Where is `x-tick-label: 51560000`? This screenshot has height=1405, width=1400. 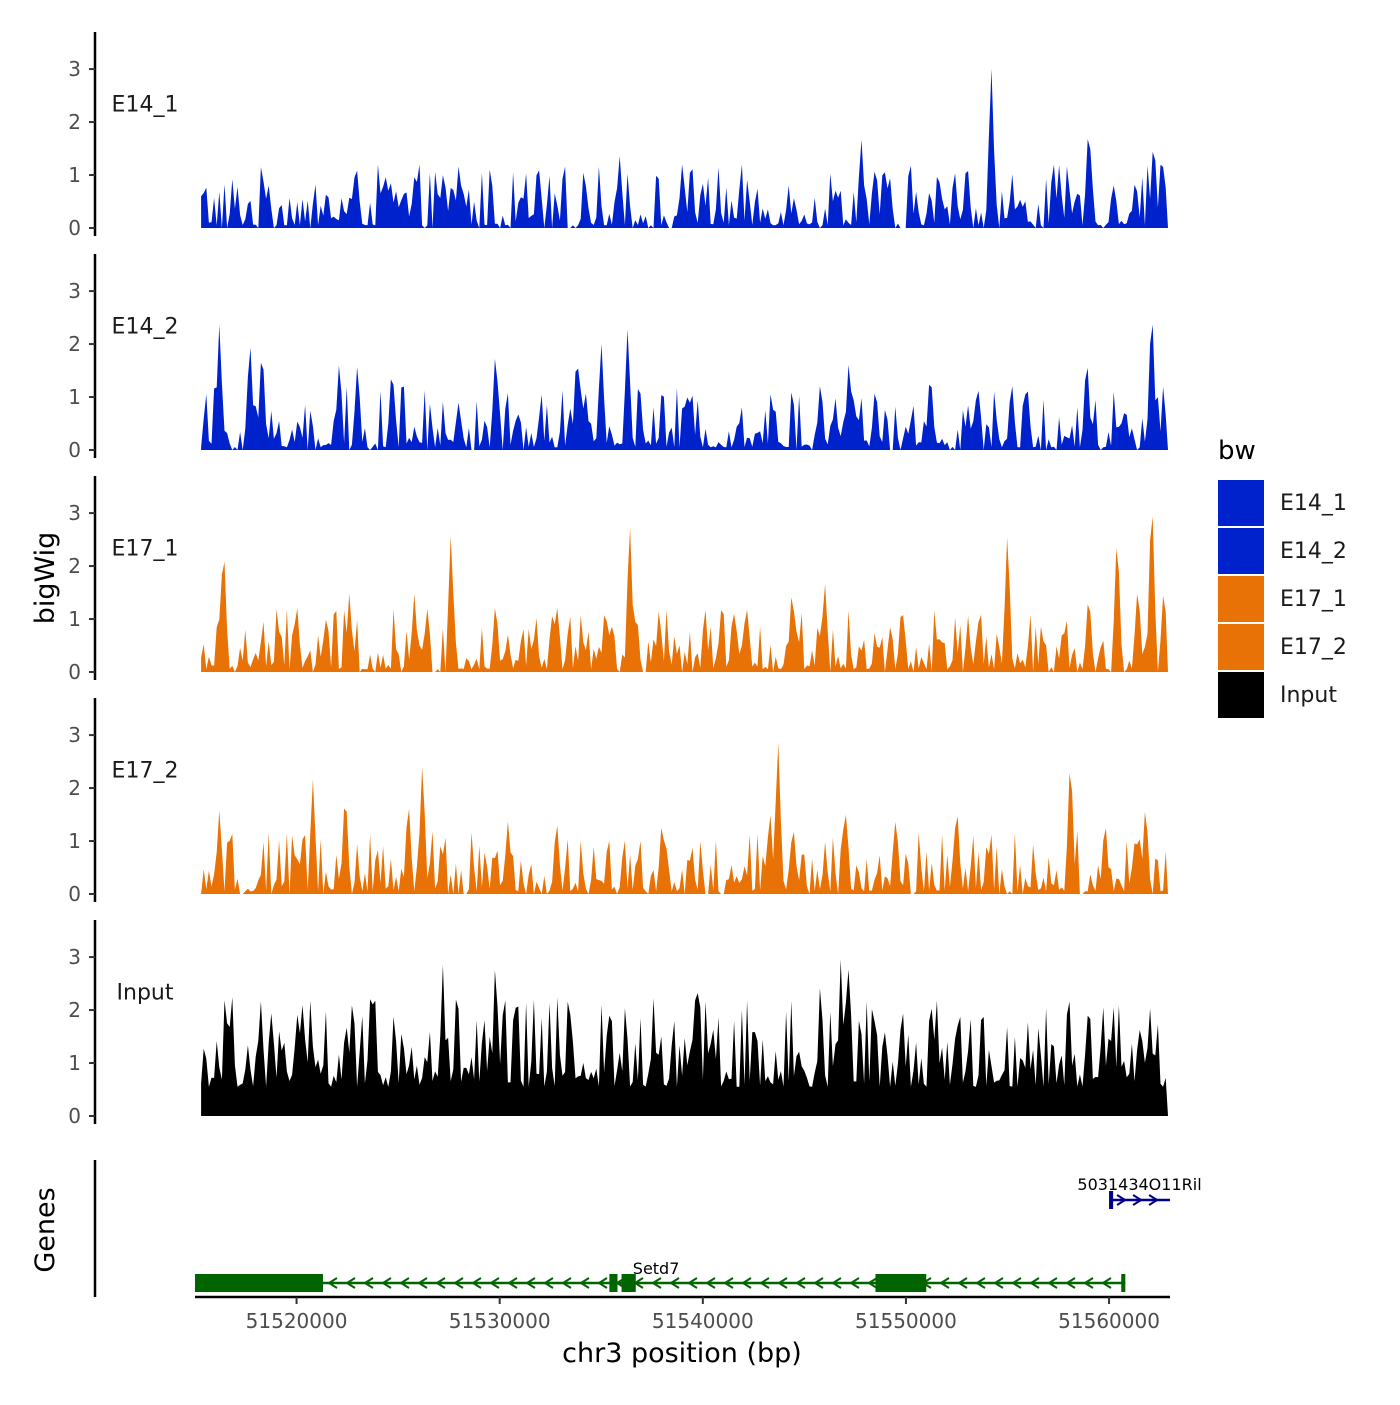 x-tick-label: 51560000 is located at coordinates (1109, 1321).